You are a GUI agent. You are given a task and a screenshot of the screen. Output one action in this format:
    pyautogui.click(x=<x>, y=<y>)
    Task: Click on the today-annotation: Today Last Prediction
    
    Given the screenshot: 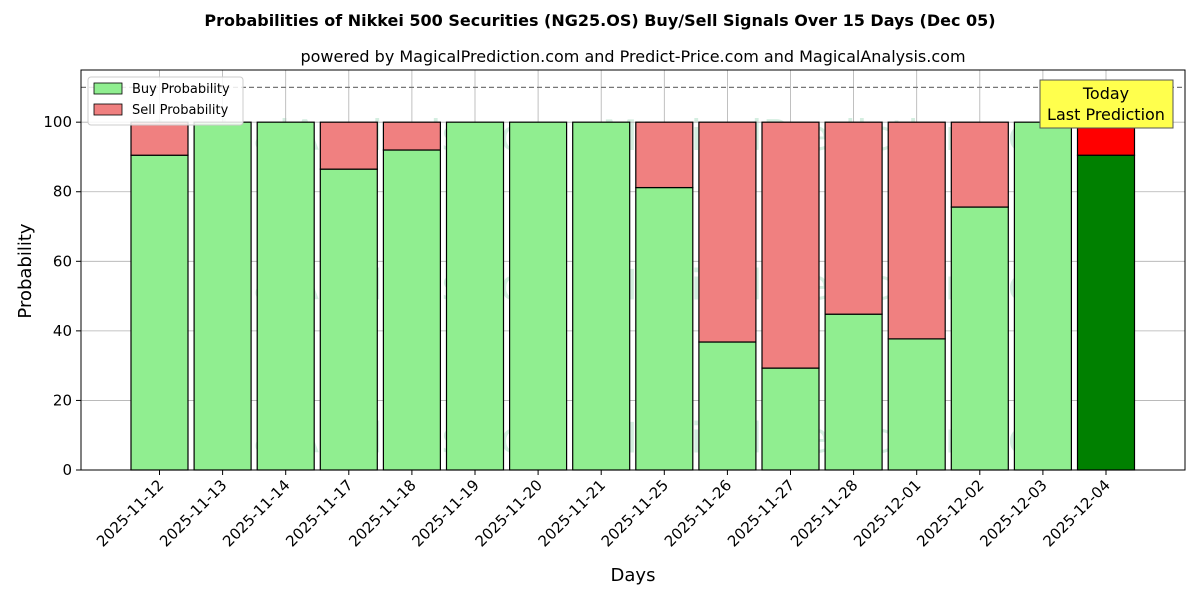 What is the action you would take?
    pyautogui.click(x=1106, y=104)
    